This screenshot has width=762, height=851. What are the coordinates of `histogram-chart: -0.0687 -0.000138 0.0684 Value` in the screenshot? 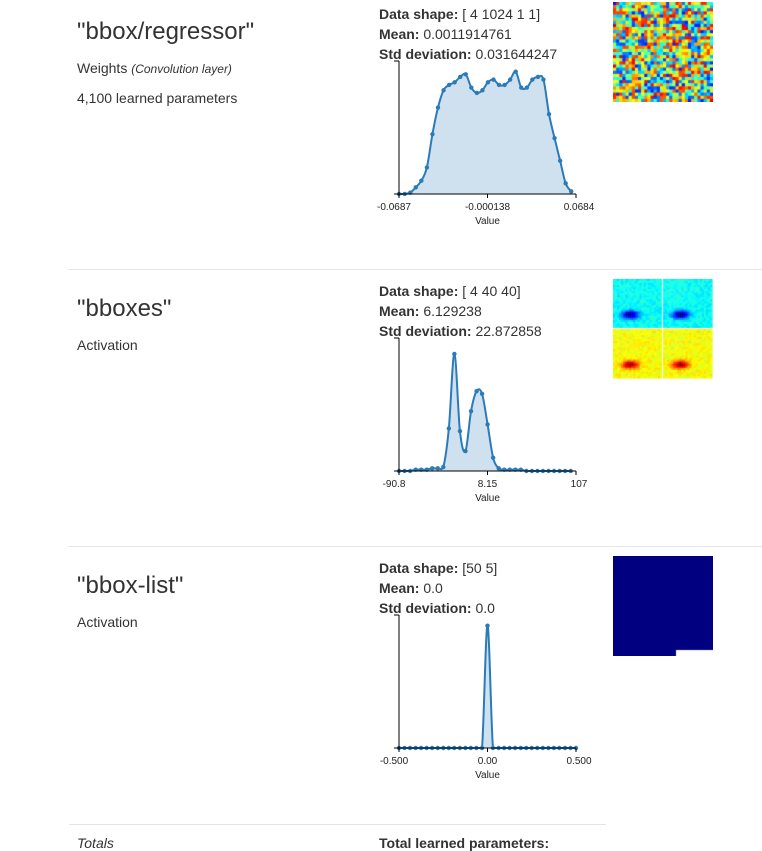 It's located at (486, 143).